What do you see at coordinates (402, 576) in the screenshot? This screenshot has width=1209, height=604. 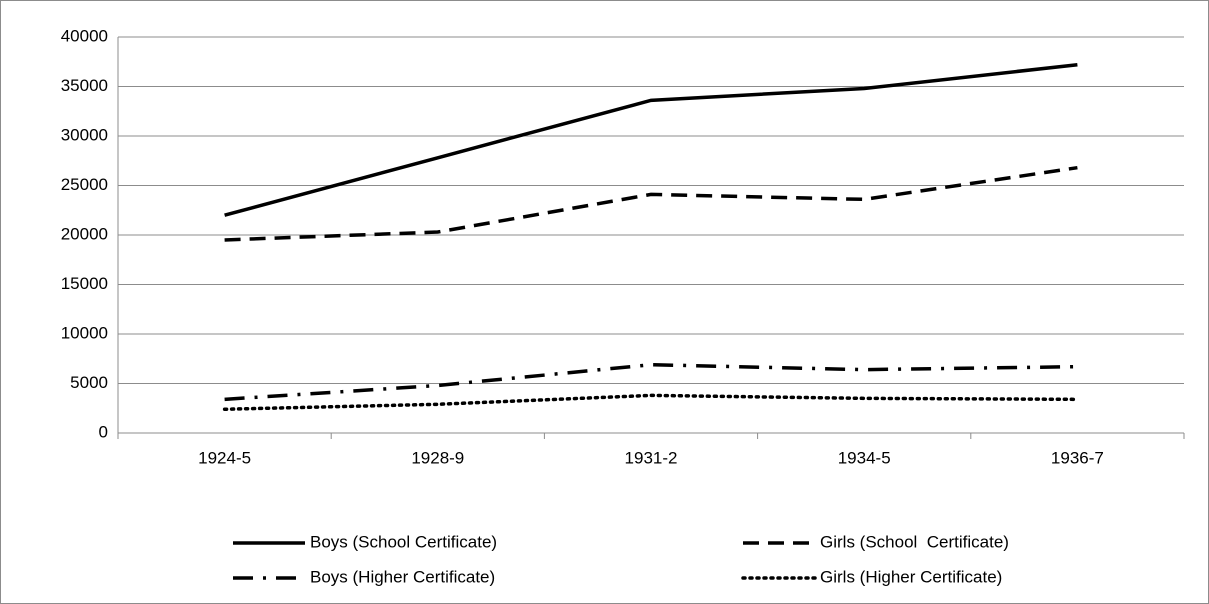 I see `legend-label: Boys (Higher Certificate)` at bounding box center [402, 576].